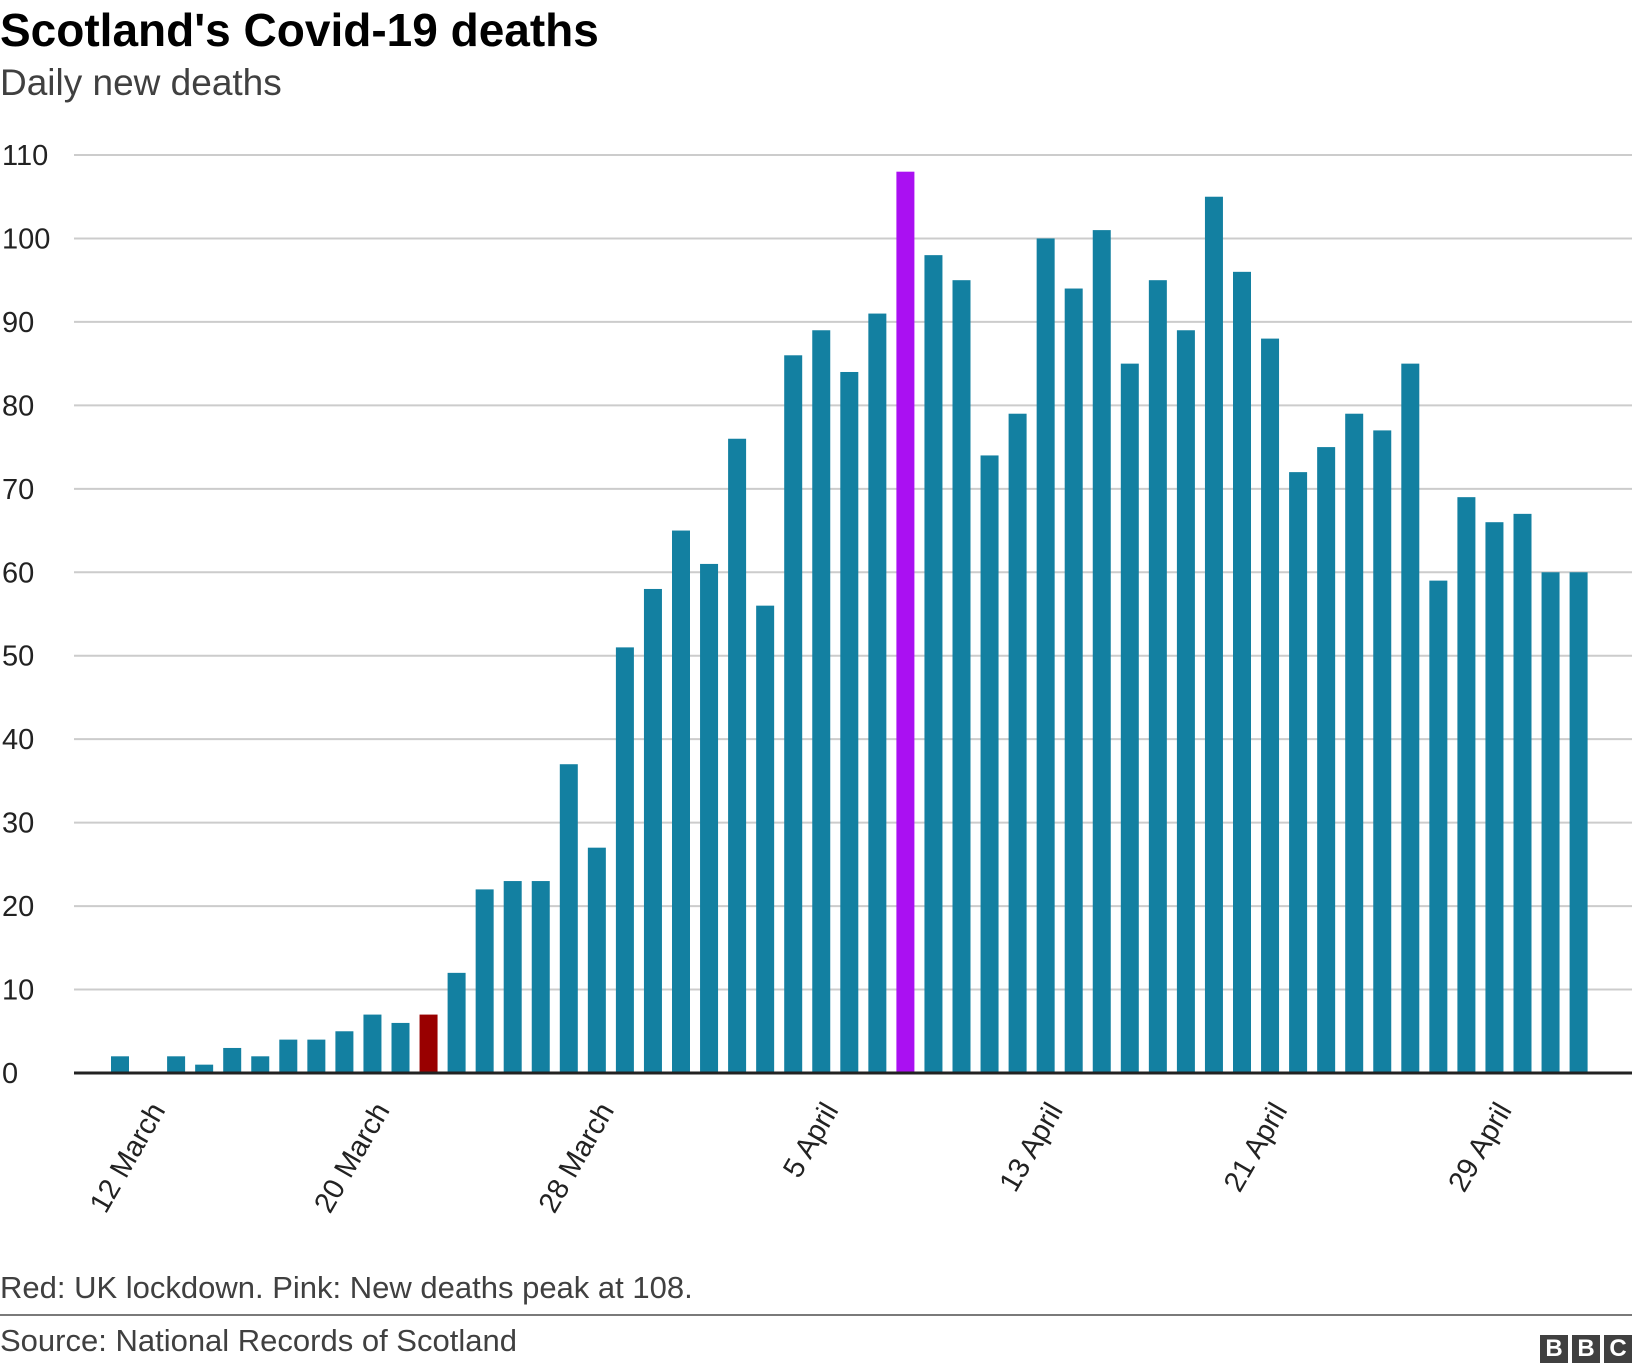  Describe the element at coordinates (10, 1074) in the screenshot. I see `y-tick-label: 0` at that location.